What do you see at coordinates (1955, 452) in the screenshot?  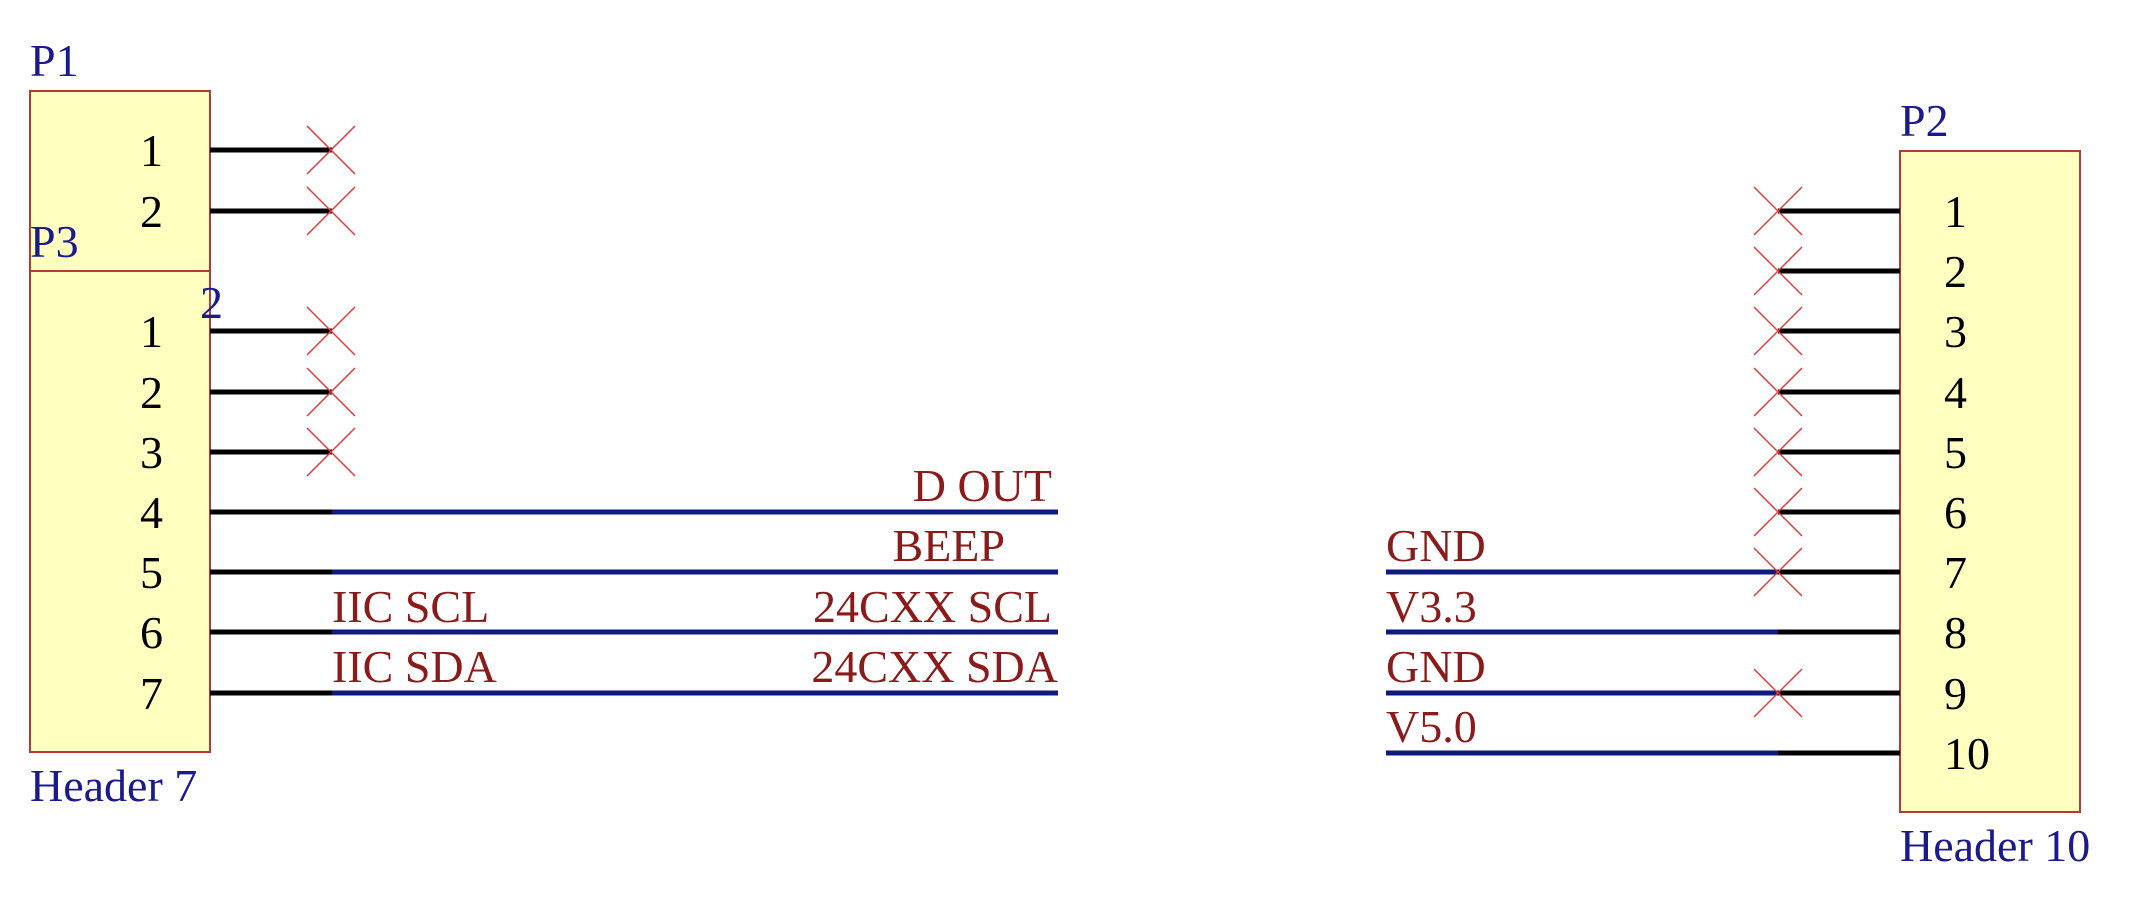 I see `p2-pin5-number: 5` at bounding box center [1955, 452].